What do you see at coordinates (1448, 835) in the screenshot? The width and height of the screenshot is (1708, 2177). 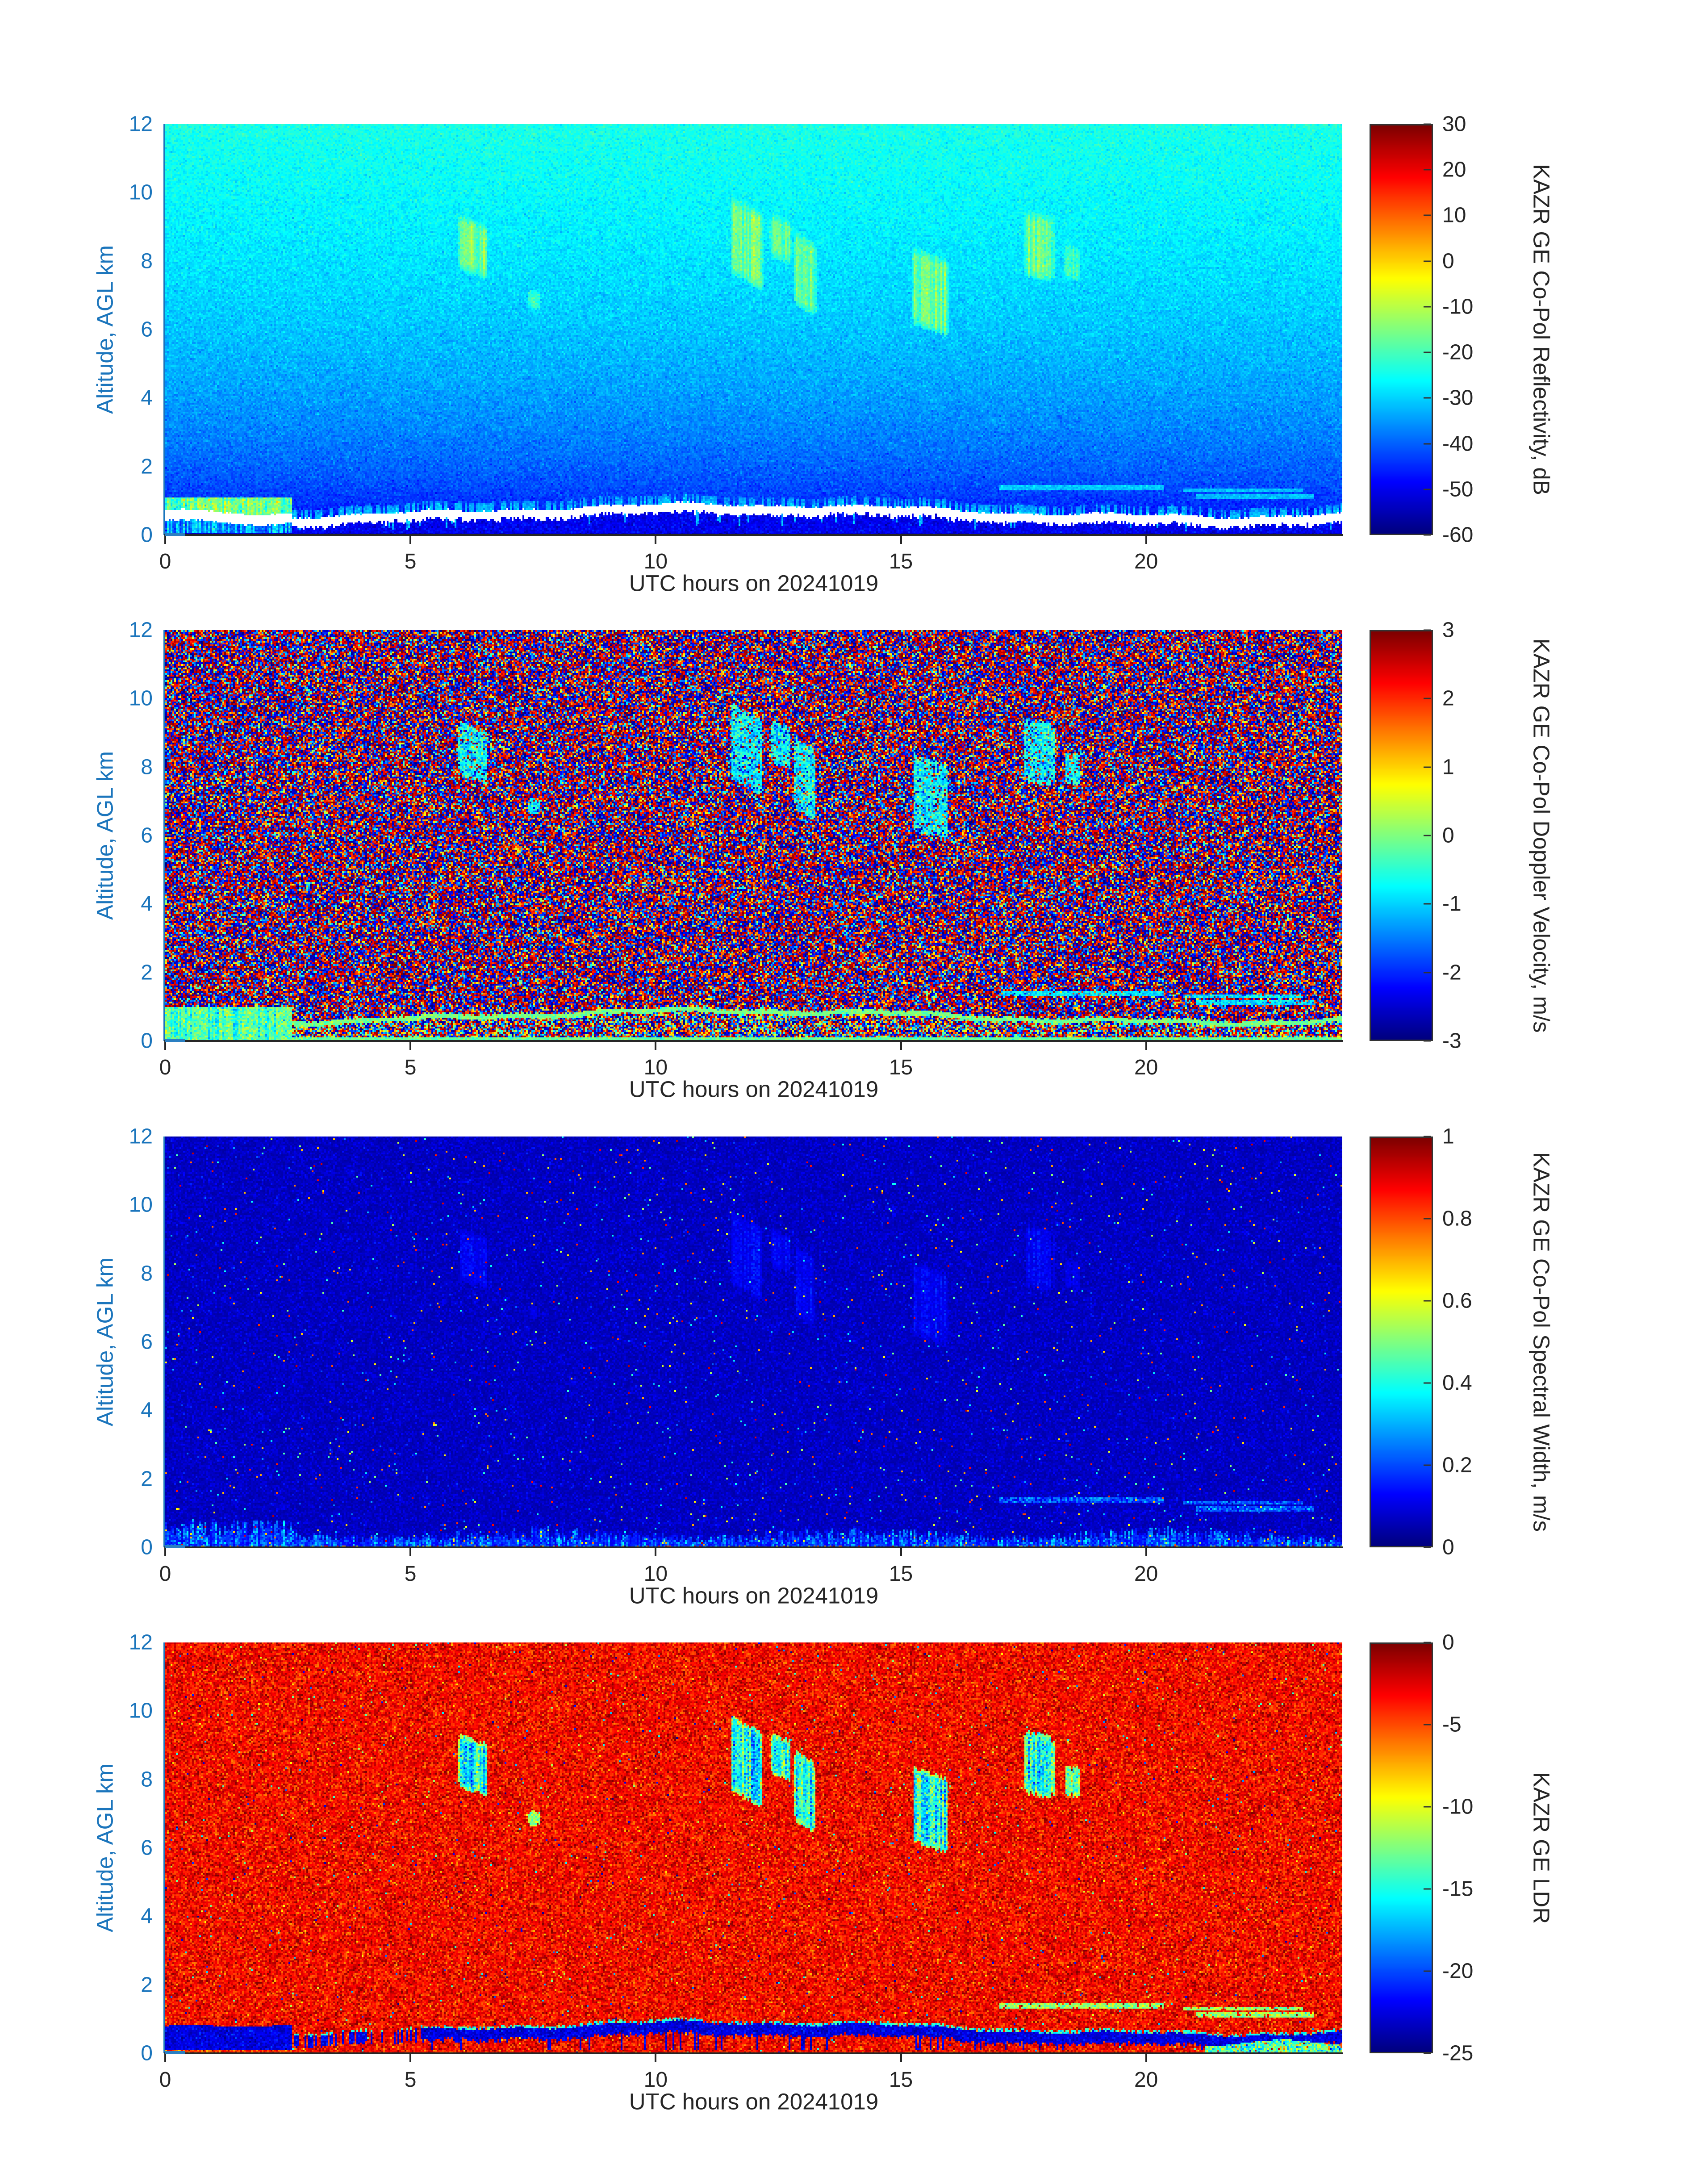 I see `colorbar-tick-label: 0` at bounding box center [1448, 835].